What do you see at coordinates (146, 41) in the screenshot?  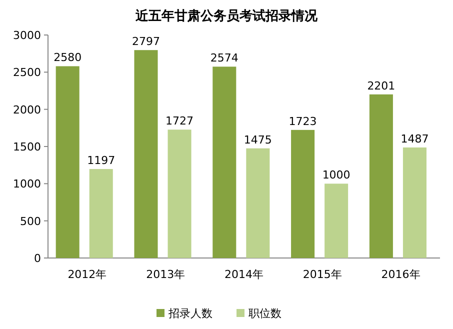 I see `data-label: 2797` at bounding box center [146, 41].